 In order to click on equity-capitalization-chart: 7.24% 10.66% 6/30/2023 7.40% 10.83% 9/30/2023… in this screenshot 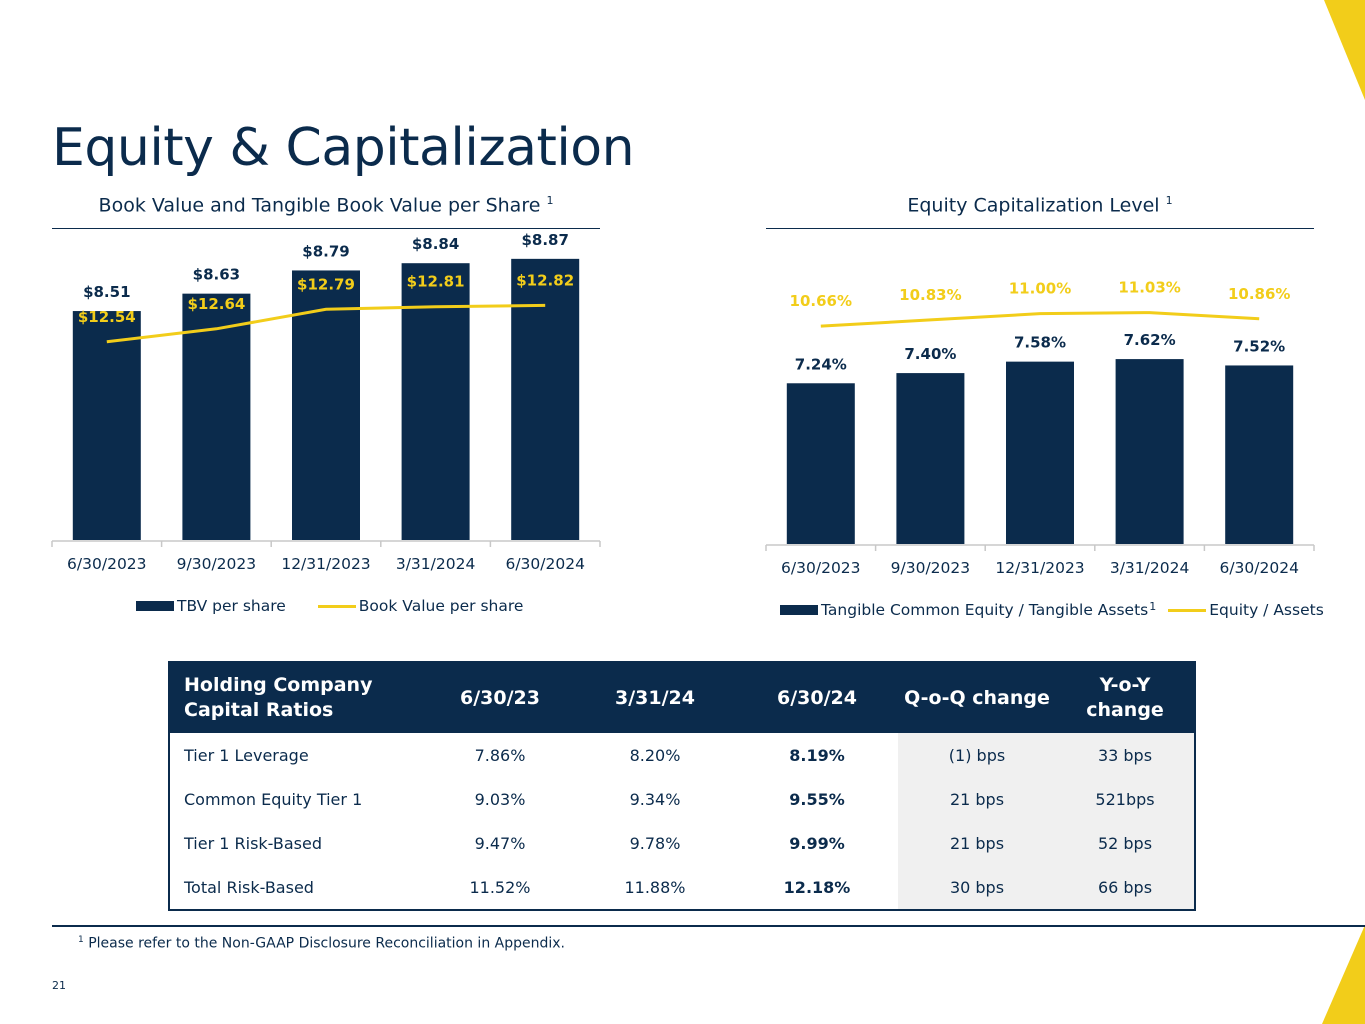, I will do `click(1040, 428)`.